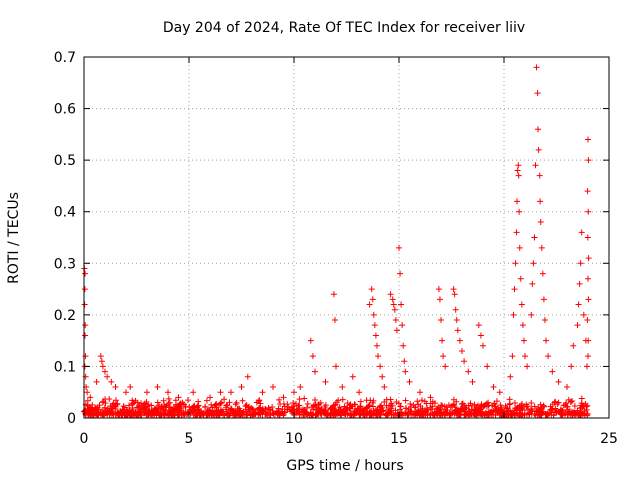 The height and width of the screenshot is (480, 640). I want to click on y-axis-label: ROTI / TECUs, so click(14, 238).